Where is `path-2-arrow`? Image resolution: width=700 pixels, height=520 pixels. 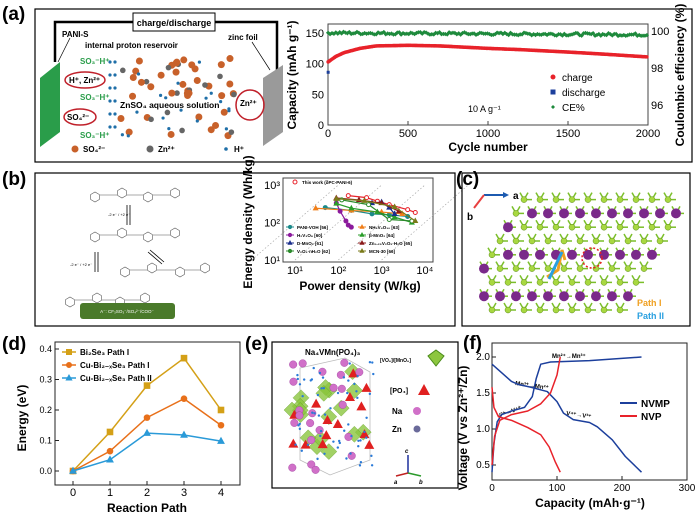
path-2-arrow is located at coordinates (555, 265).